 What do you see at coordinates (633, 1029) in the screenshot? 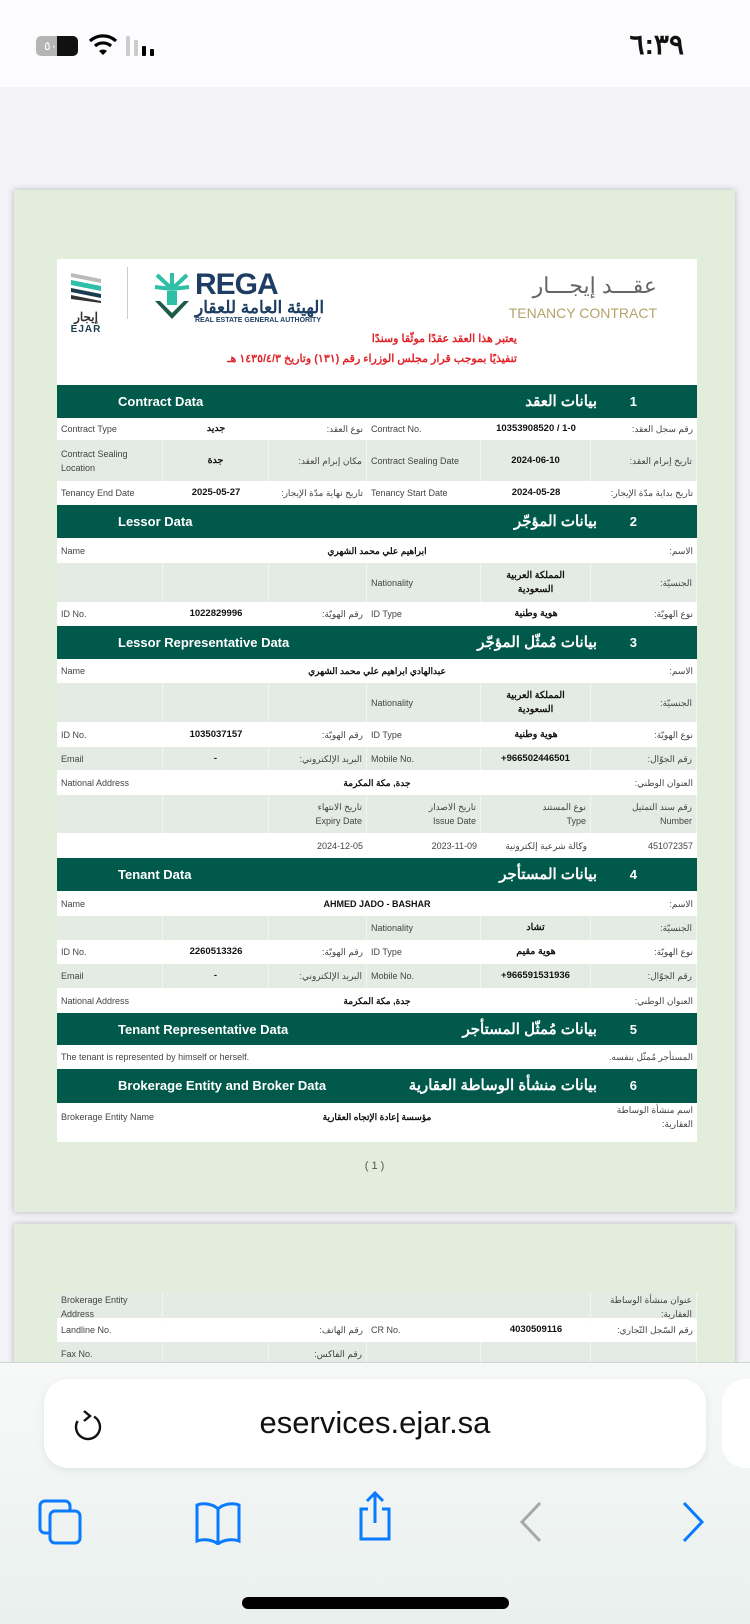
I see `section-number: 5` at bounding box center [633, 1029].